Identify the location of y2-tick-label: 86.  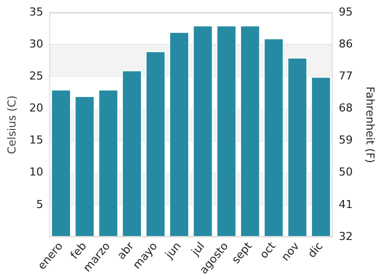
(345, 44).